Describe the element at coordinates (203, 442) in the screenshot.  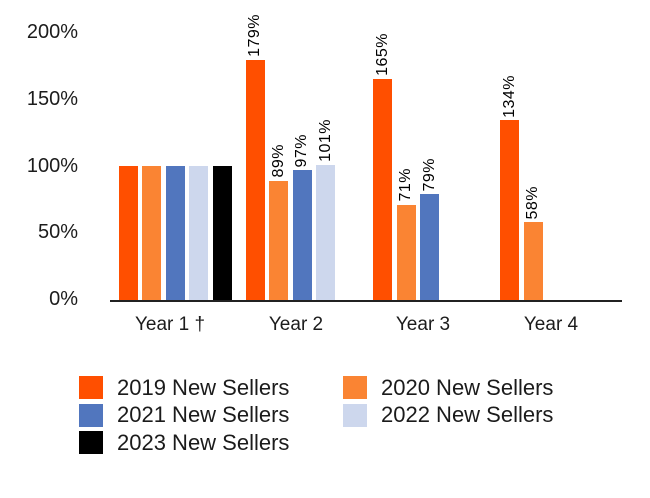
I see `legend-label: 2023 New Sellers` at that location.